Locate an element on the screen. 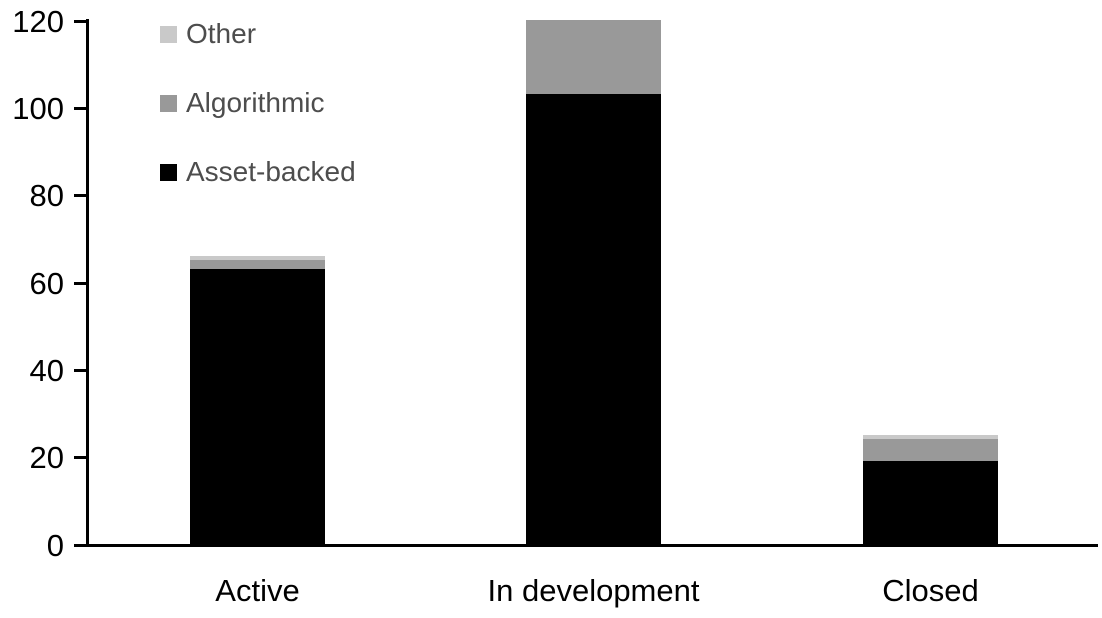 The width and height of the screenshot is (1102, 618). y-axis-tick-label: 0 is located at coordinates (55, 545).